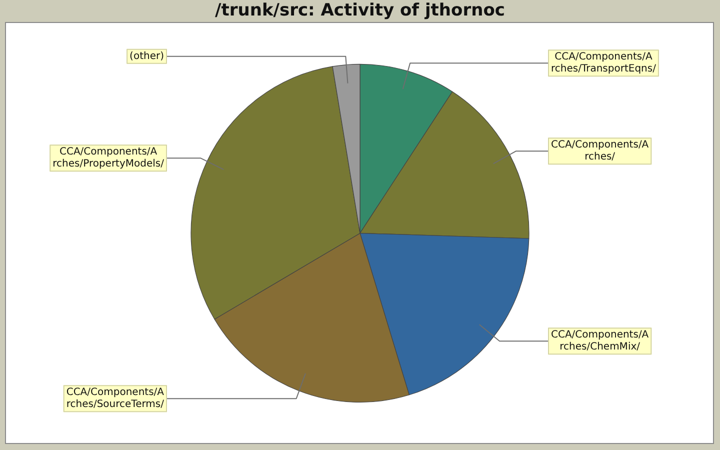 Image resolution: width=720 pixels, height=450 pixels. Describe the element at coordinates (604, 63) in the screenshot. I see `slice-label: CCA/Components/Arches/TransportEqns/` at that location.